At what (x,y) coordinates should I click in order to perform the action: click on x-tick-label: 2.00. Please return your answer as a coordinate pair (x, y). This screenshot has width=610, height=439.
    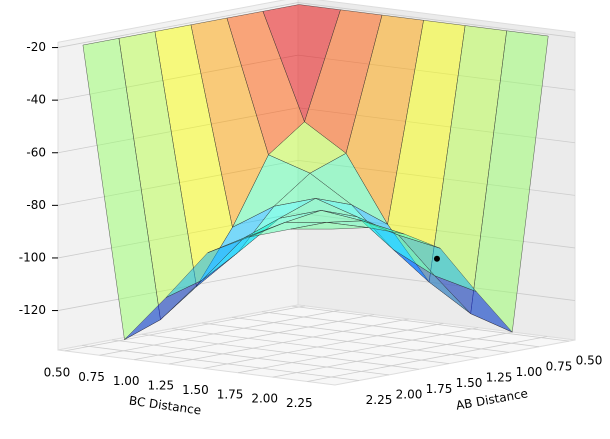
    Looking at the image, I should click on (264, 399).